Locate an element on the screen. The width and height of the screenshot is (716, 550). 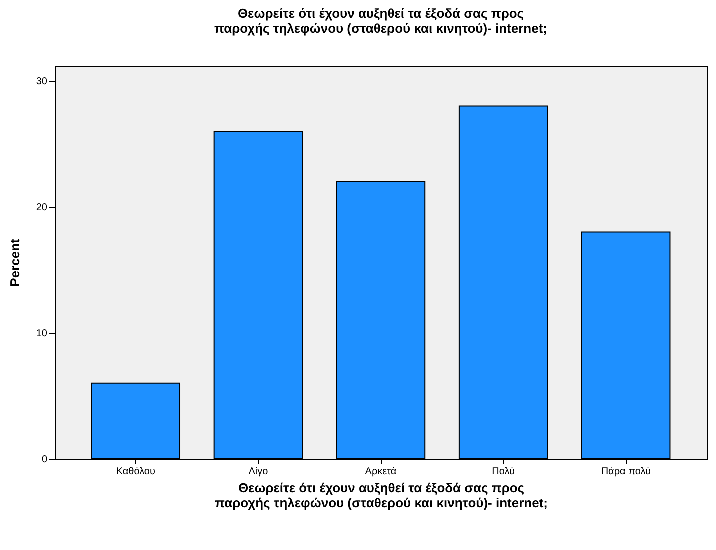
y-tick-label: 0 is located at coordinates (45, 460).